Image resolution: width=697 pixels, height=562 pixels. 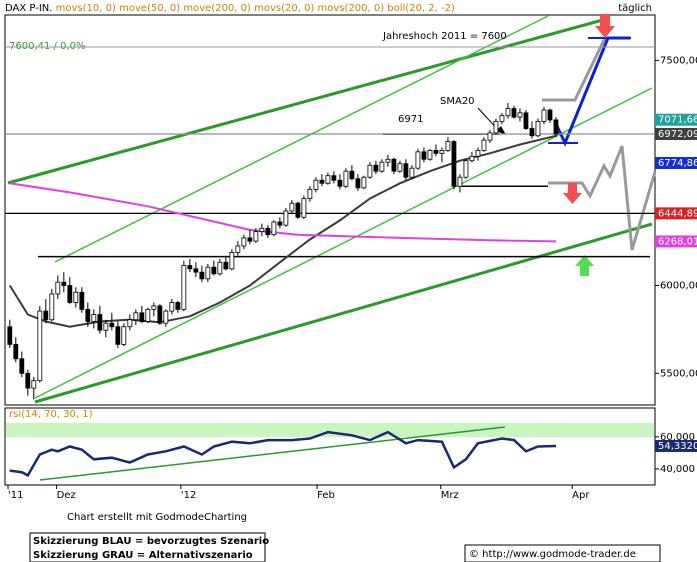 I want to click on y-tick-label: 5500,00, so click(x=678, y=373).